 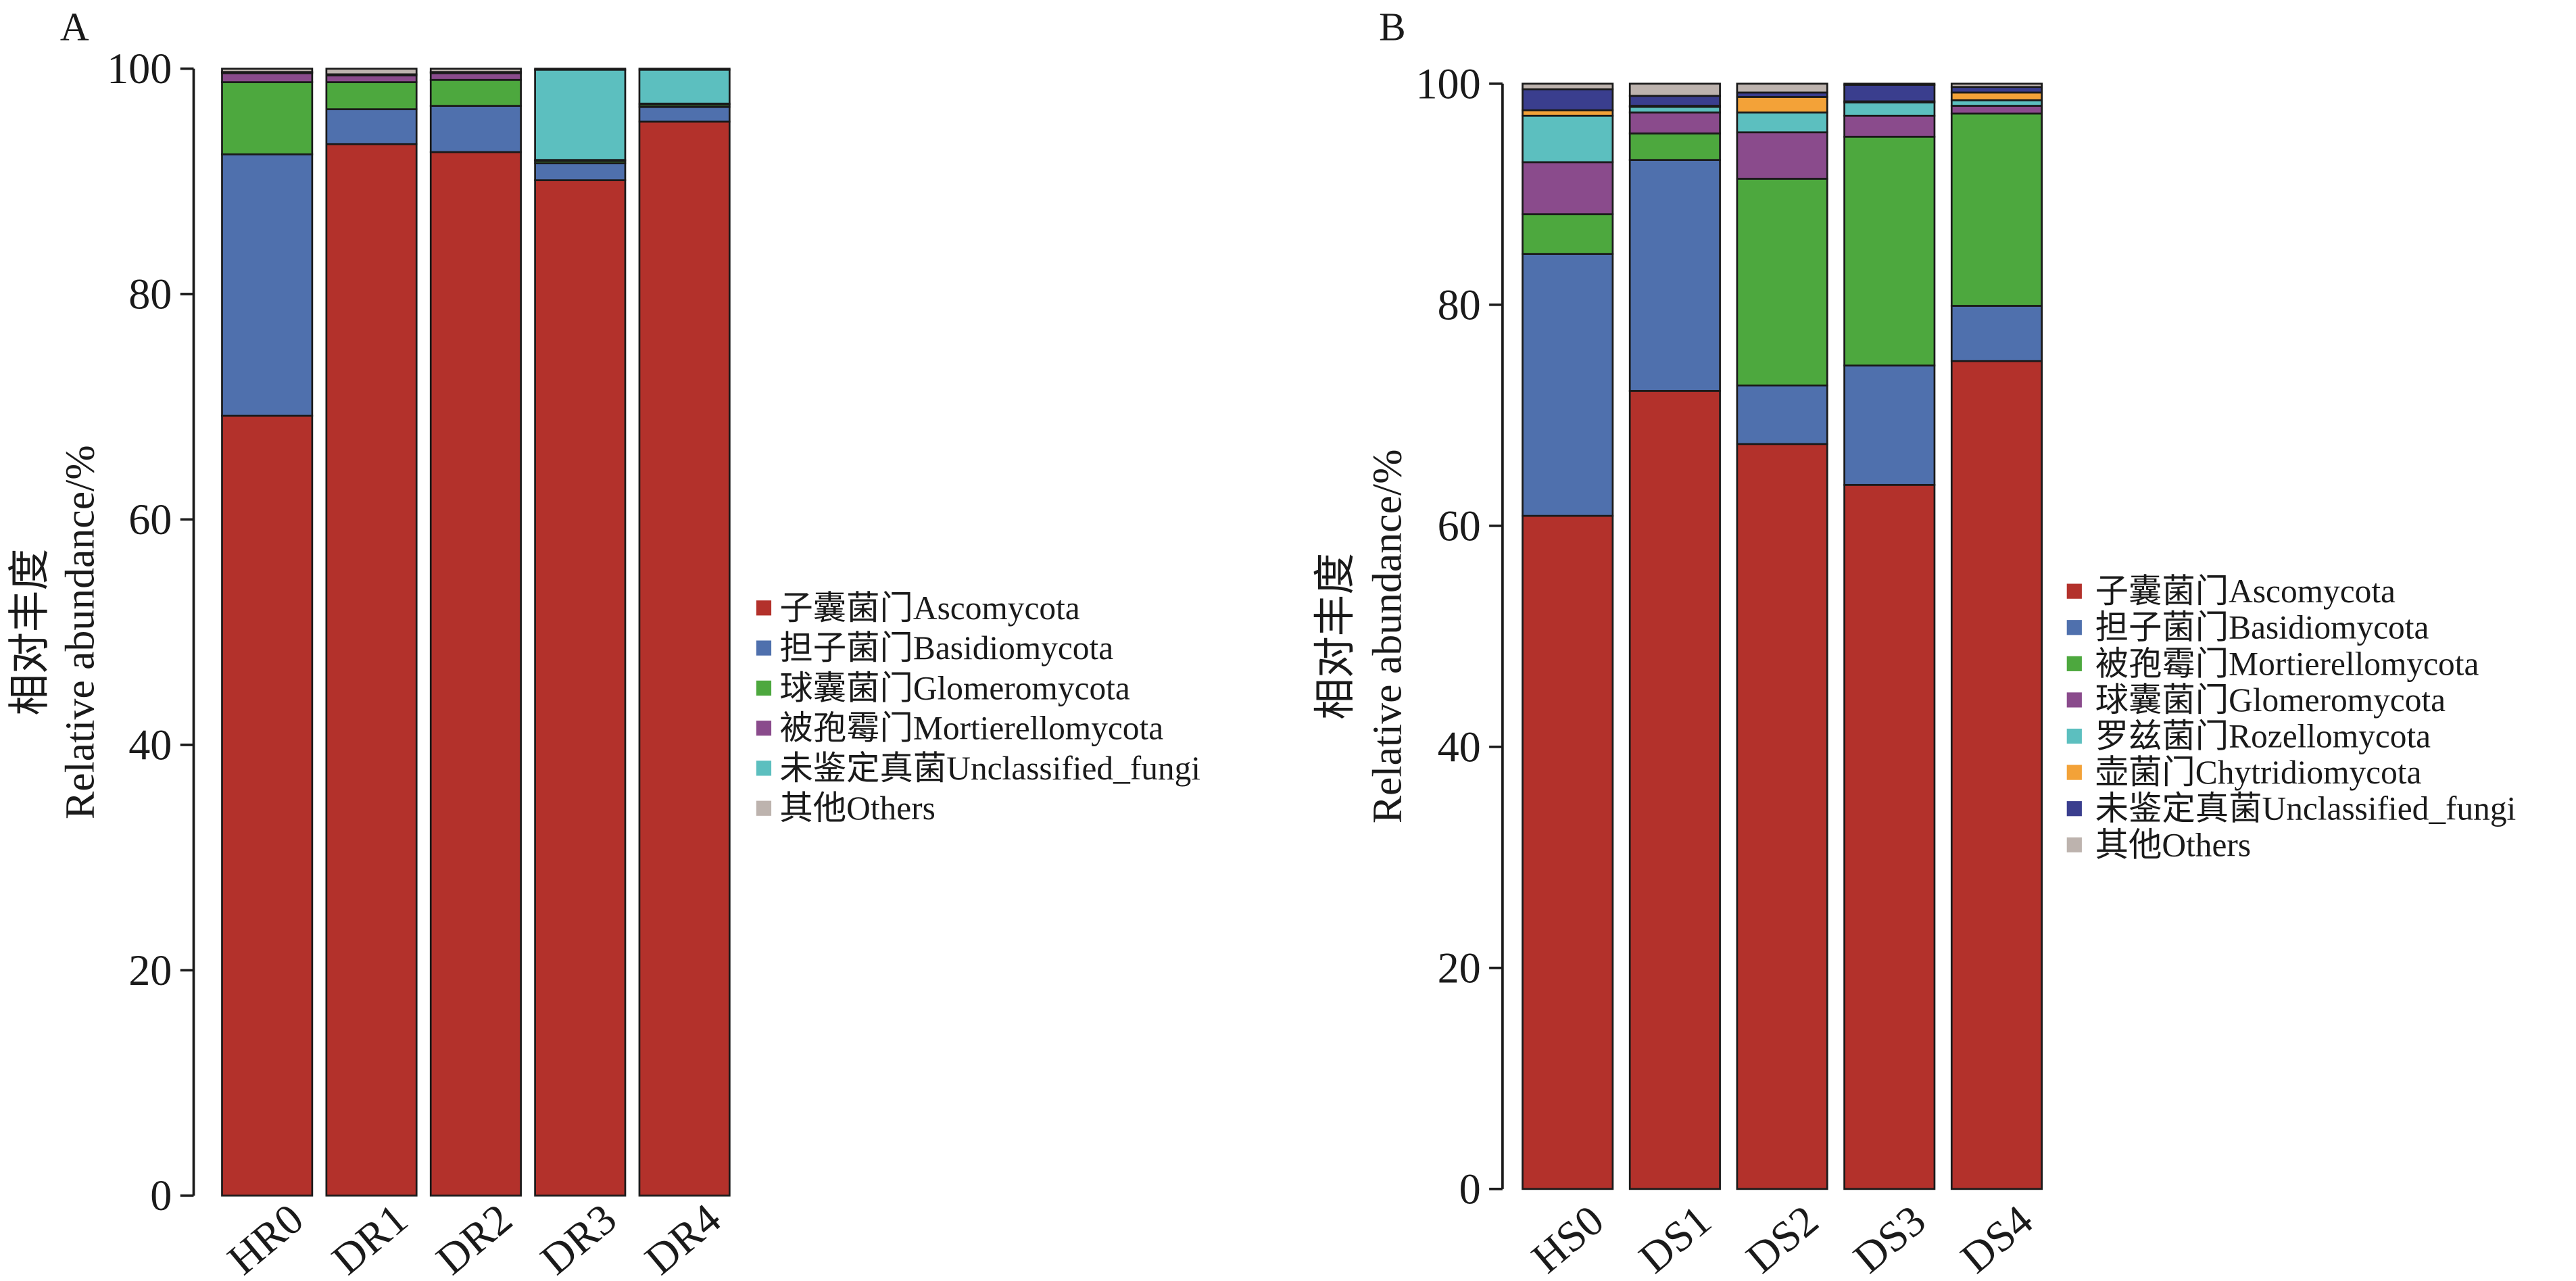 I want to click on bar-segment-ds1-basidiomycota, so click(x=1674, y=275).